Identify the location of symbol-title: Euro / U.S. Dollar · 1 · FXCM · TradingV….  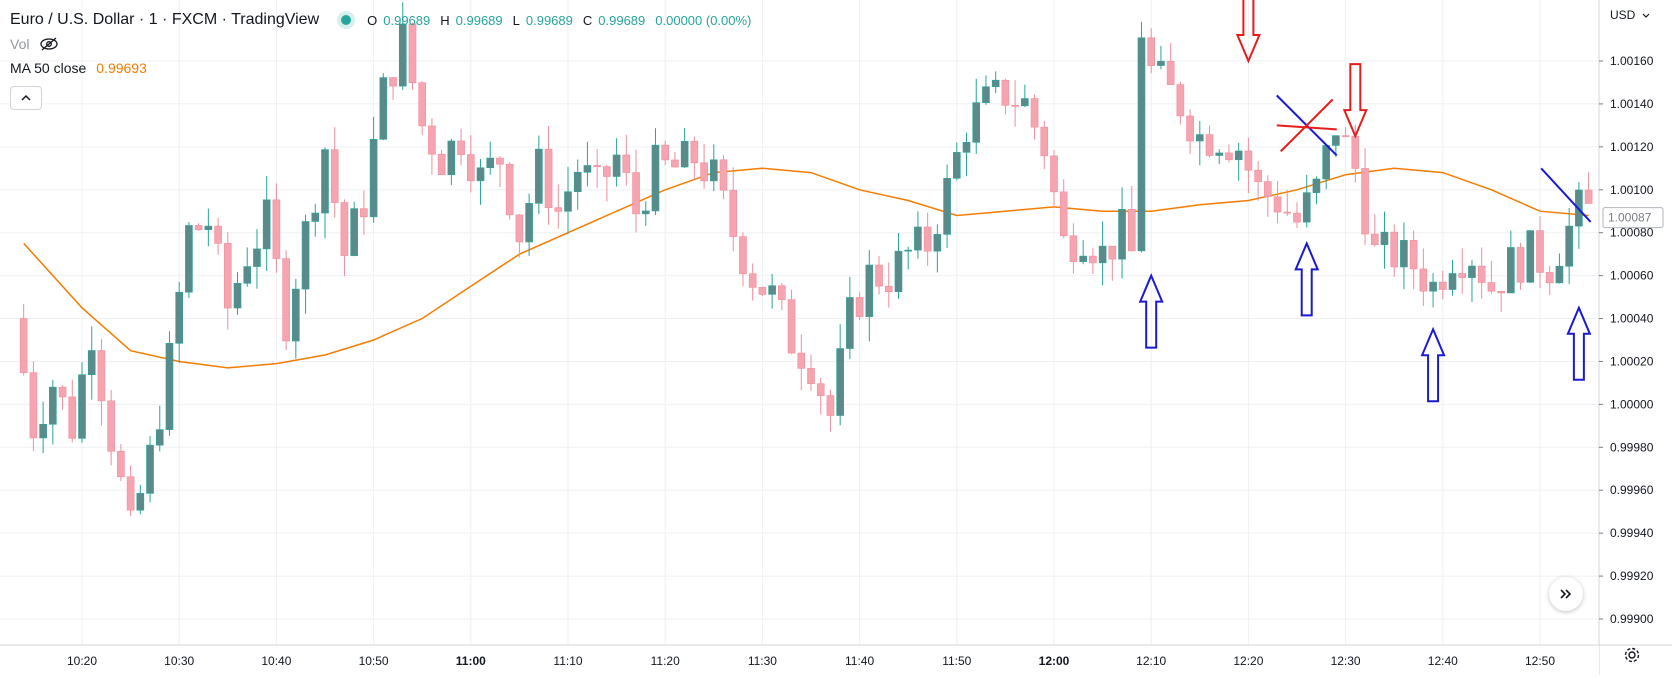
(165, 19).